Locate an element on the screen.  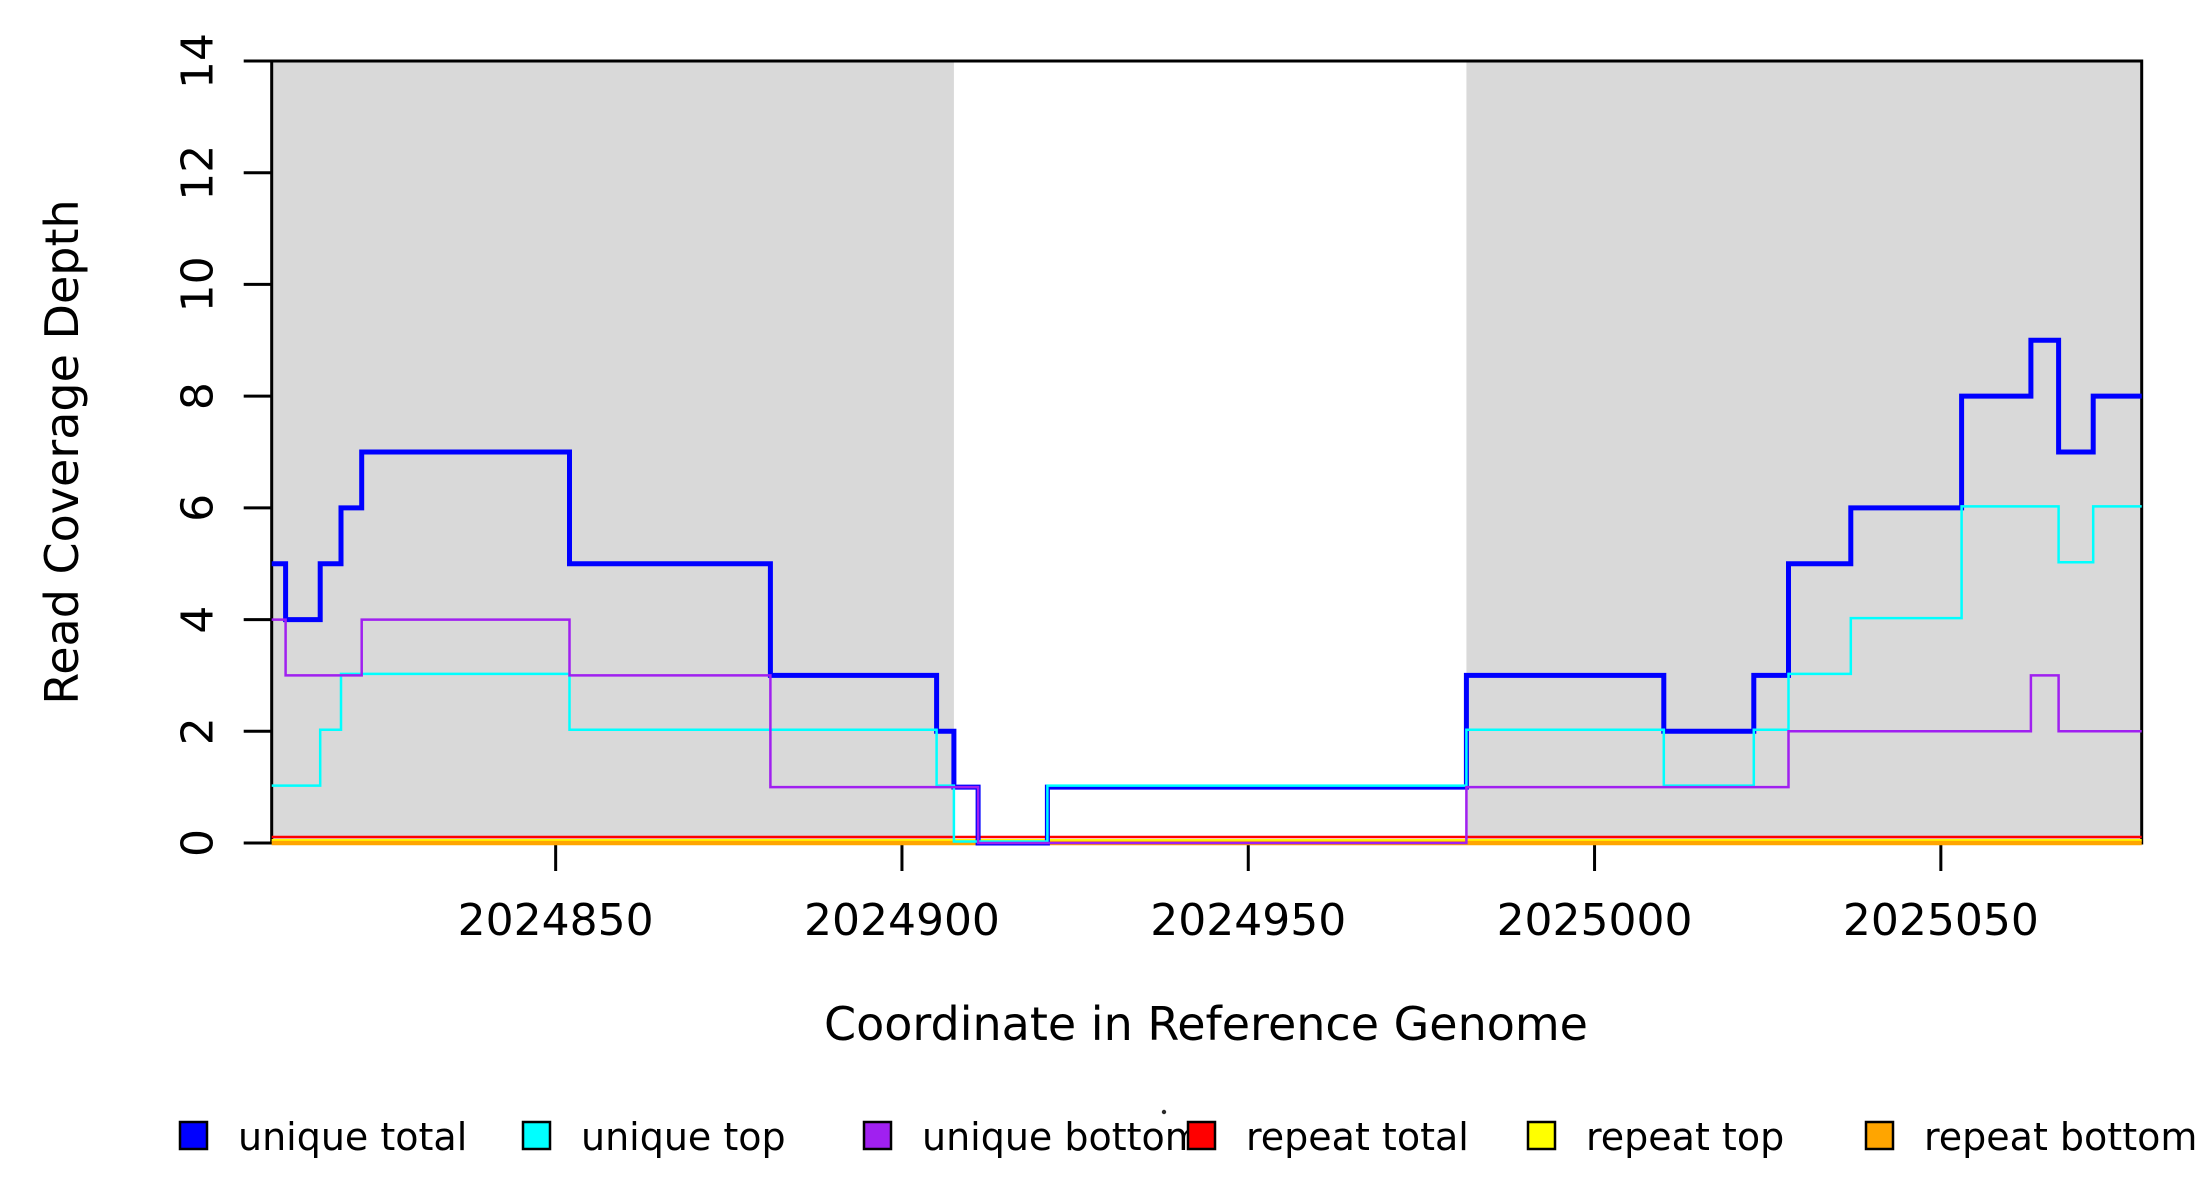
y-tick-label: 0 is located at coordinates (198, 843).